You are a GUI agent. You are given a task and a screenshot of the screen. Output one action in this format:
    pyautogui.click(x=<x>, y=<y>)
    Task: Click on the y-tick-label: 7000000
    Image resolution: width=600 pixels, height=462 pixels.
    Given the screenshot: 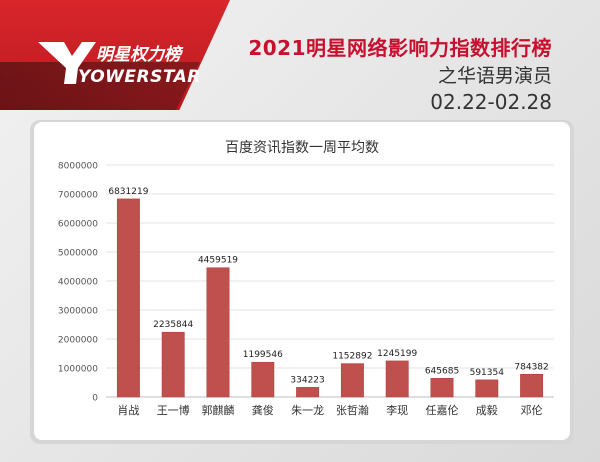 What is the action you would take?
    pyautogui.click(x=78, y=196)
    